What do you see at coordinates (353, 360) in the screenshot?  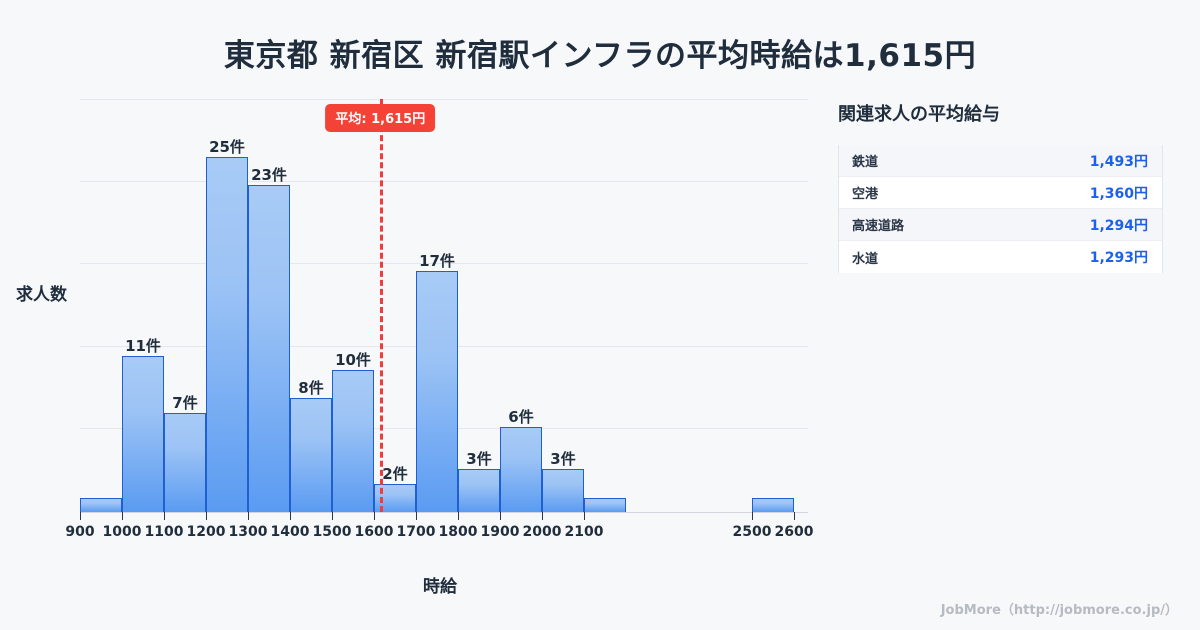 I see `bar-value-label: 10件` at bounding box center [353, 360].